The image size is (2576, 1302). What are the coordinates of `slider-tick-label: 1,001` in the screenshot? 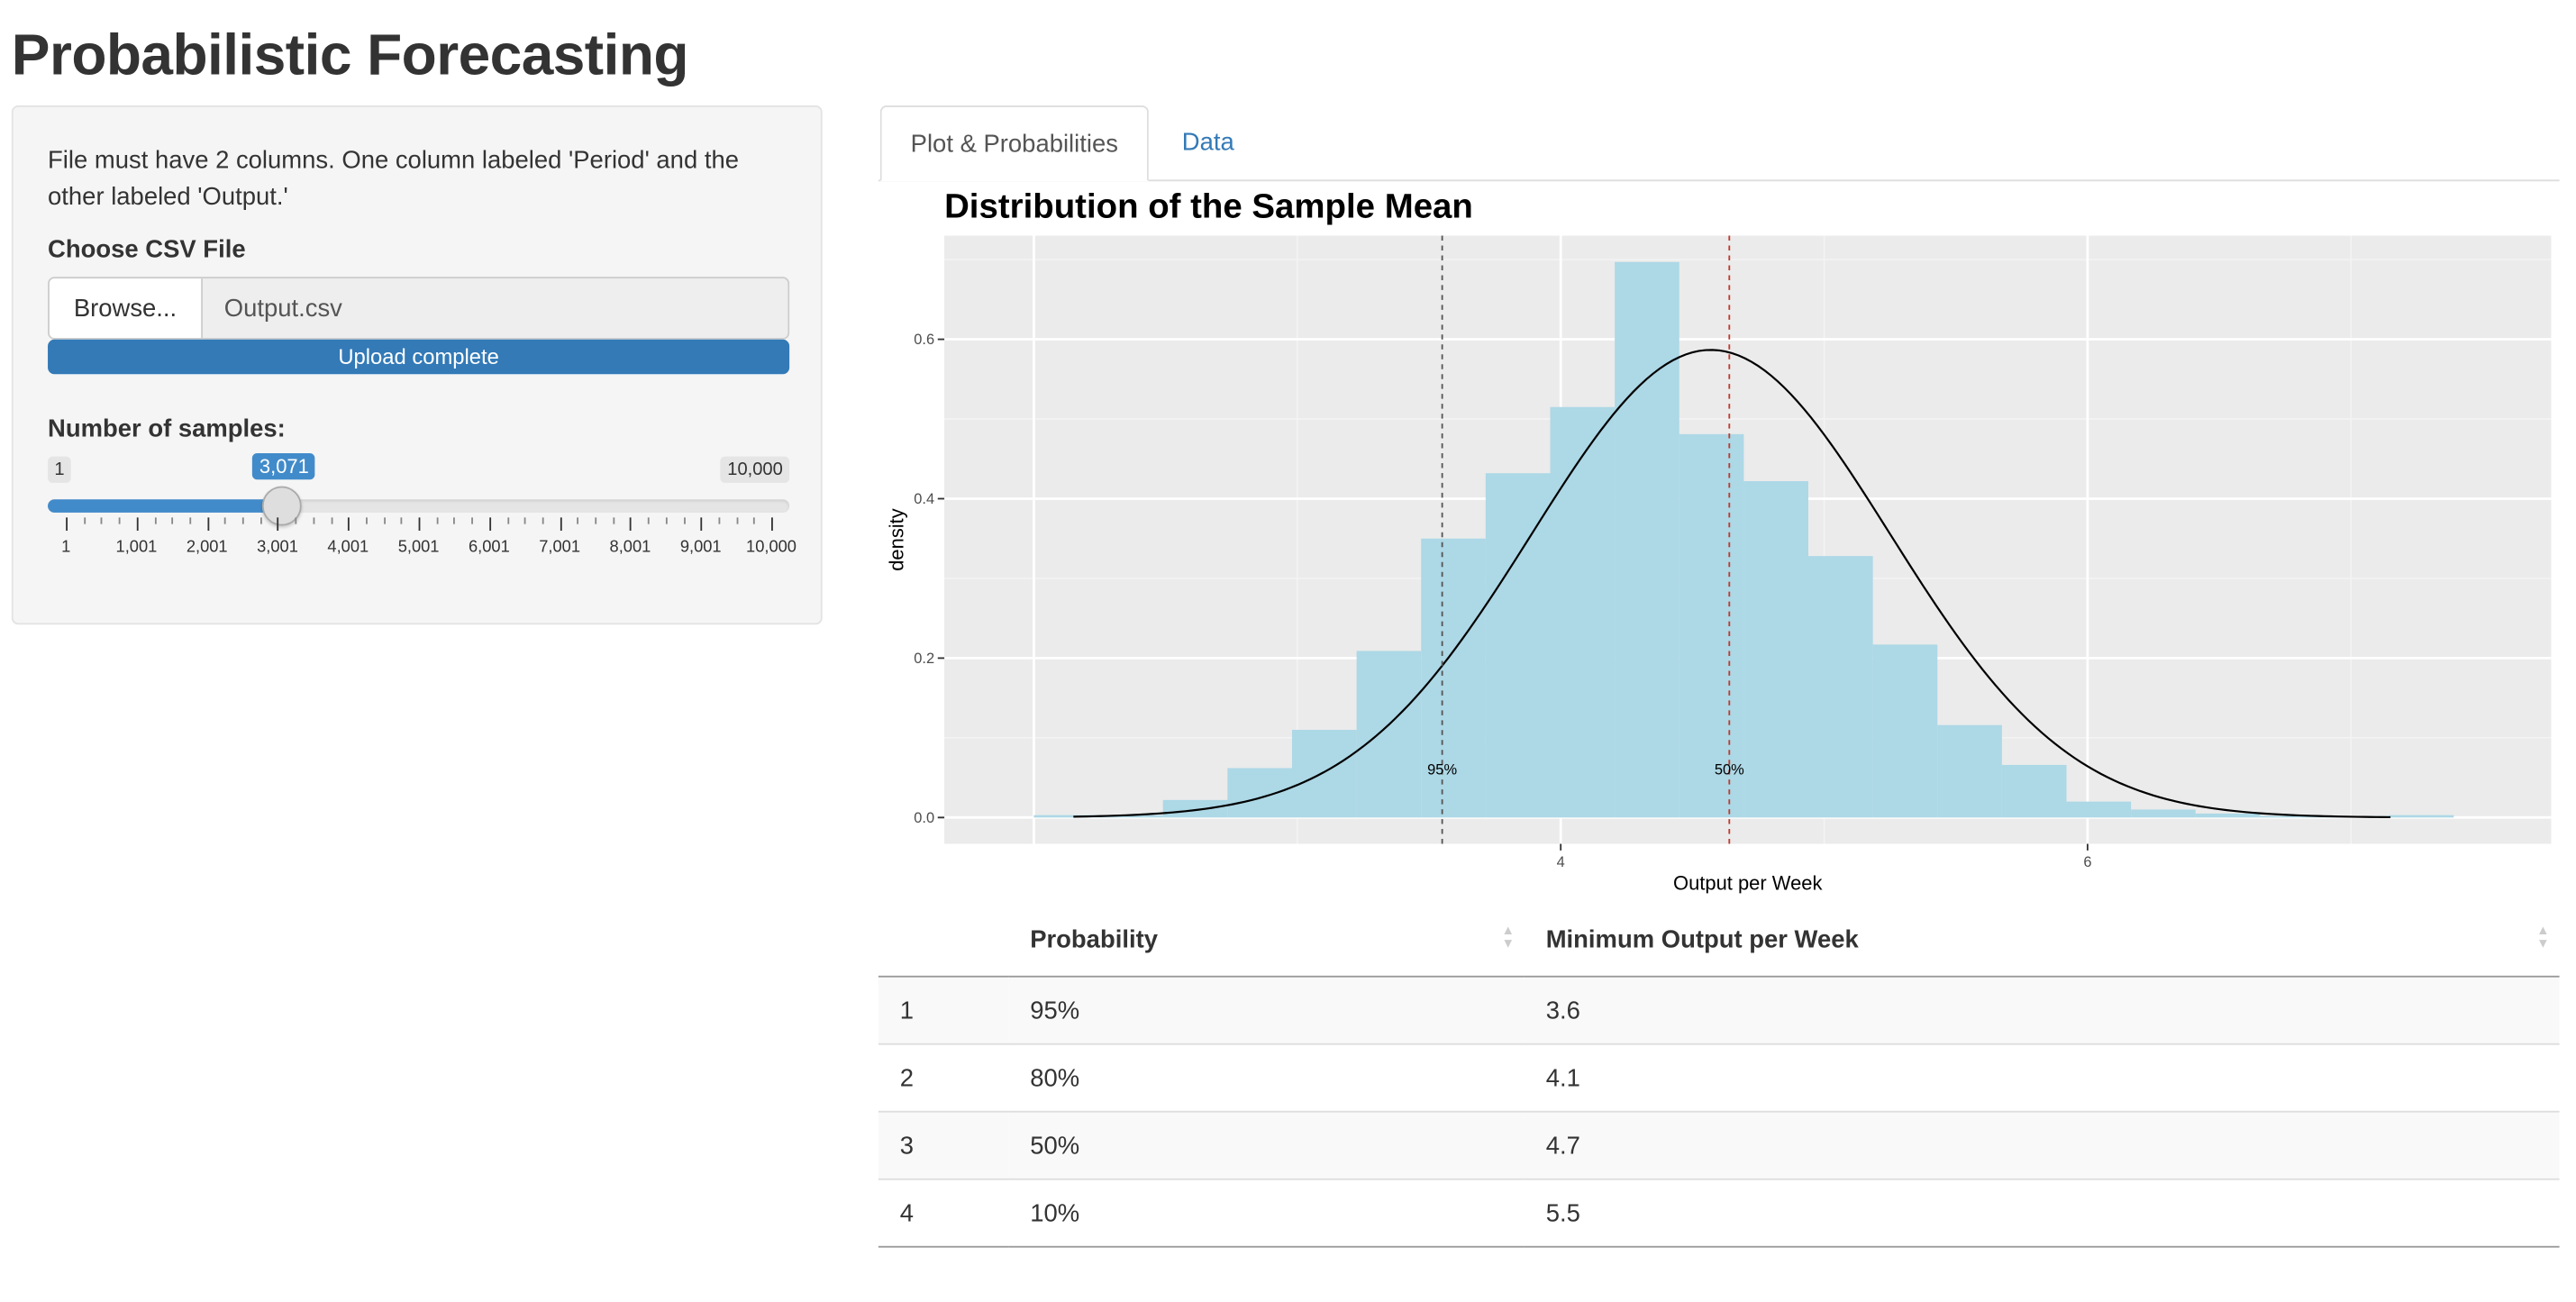 It's located at (136, 548).